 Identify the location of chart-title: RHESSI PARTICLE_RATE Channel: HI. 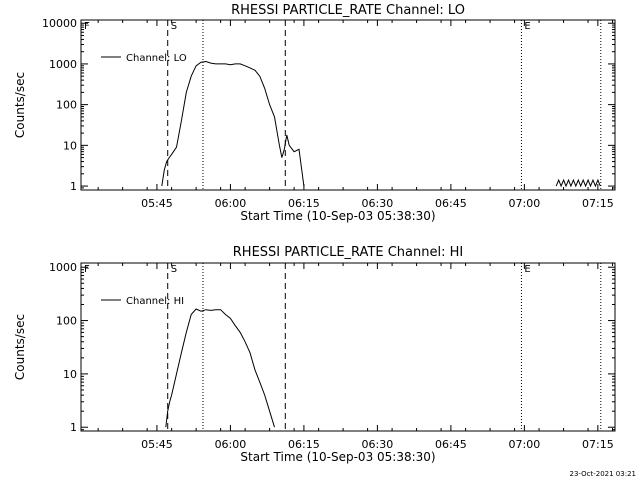
(348, 252).